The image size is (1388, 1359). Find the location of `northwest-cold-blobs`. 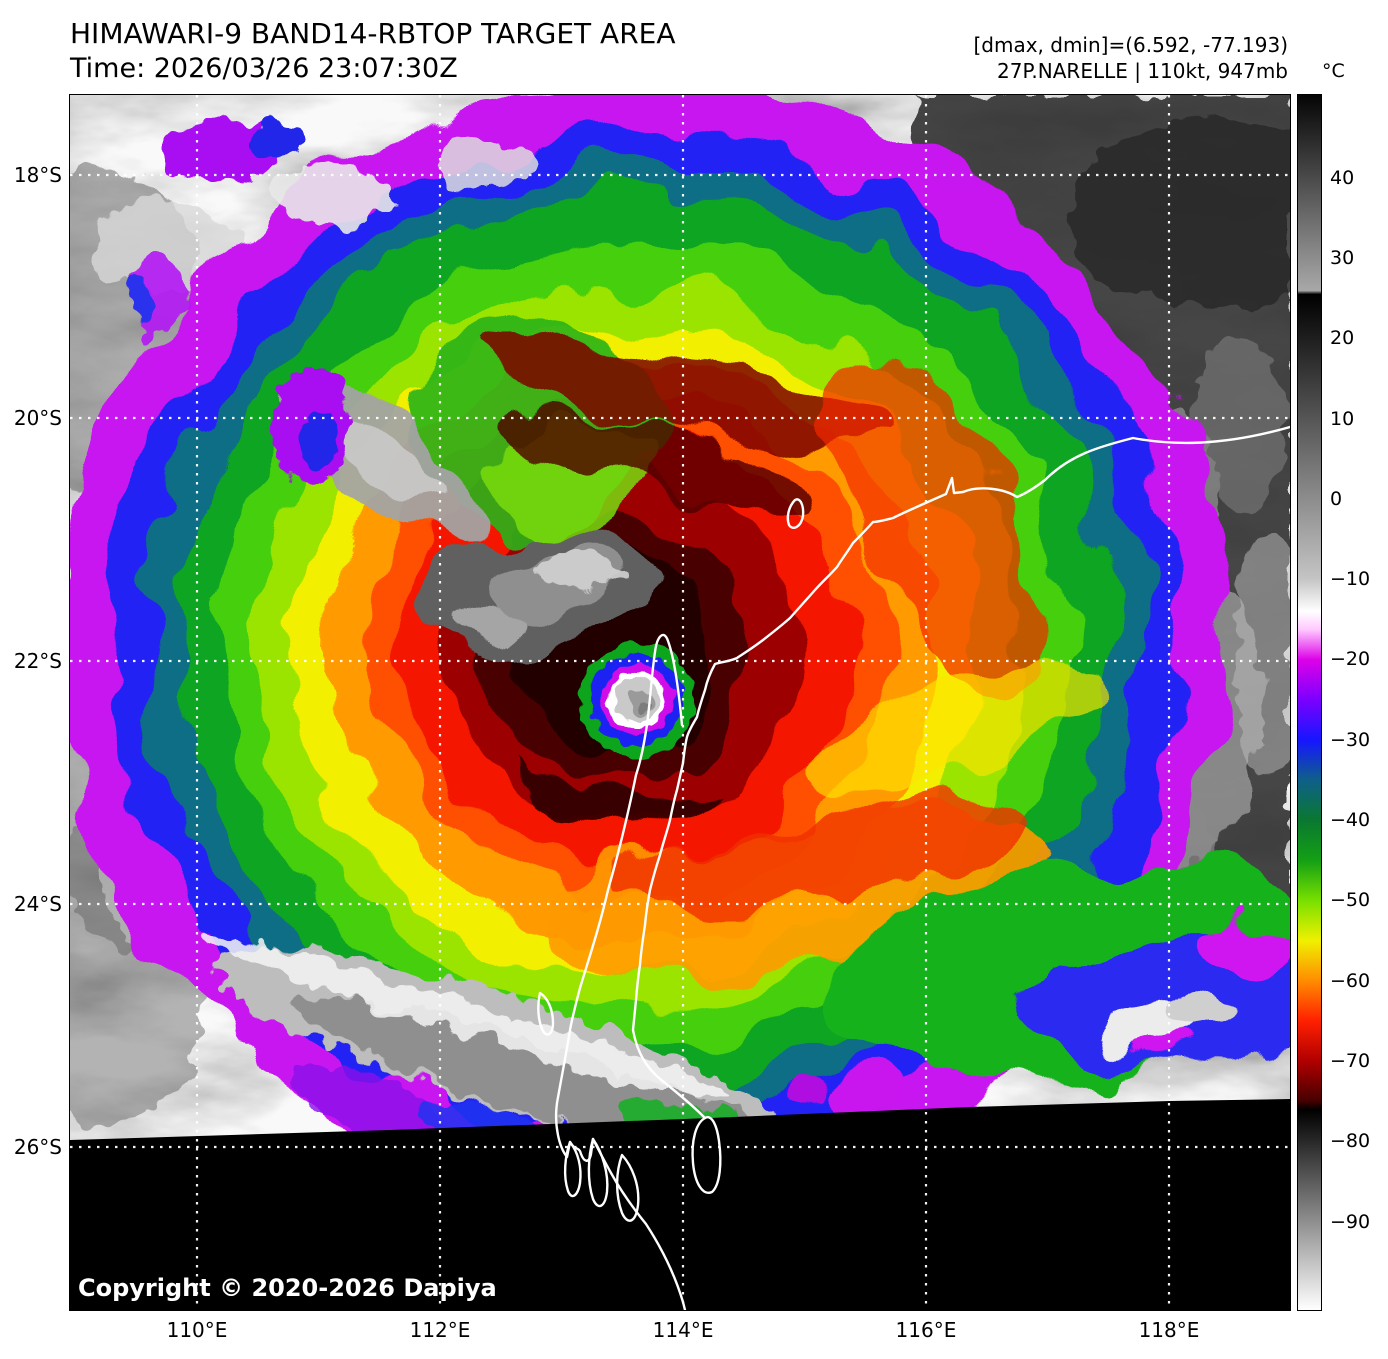

northwest-cold-blobs is located at coordinates (373, 355).